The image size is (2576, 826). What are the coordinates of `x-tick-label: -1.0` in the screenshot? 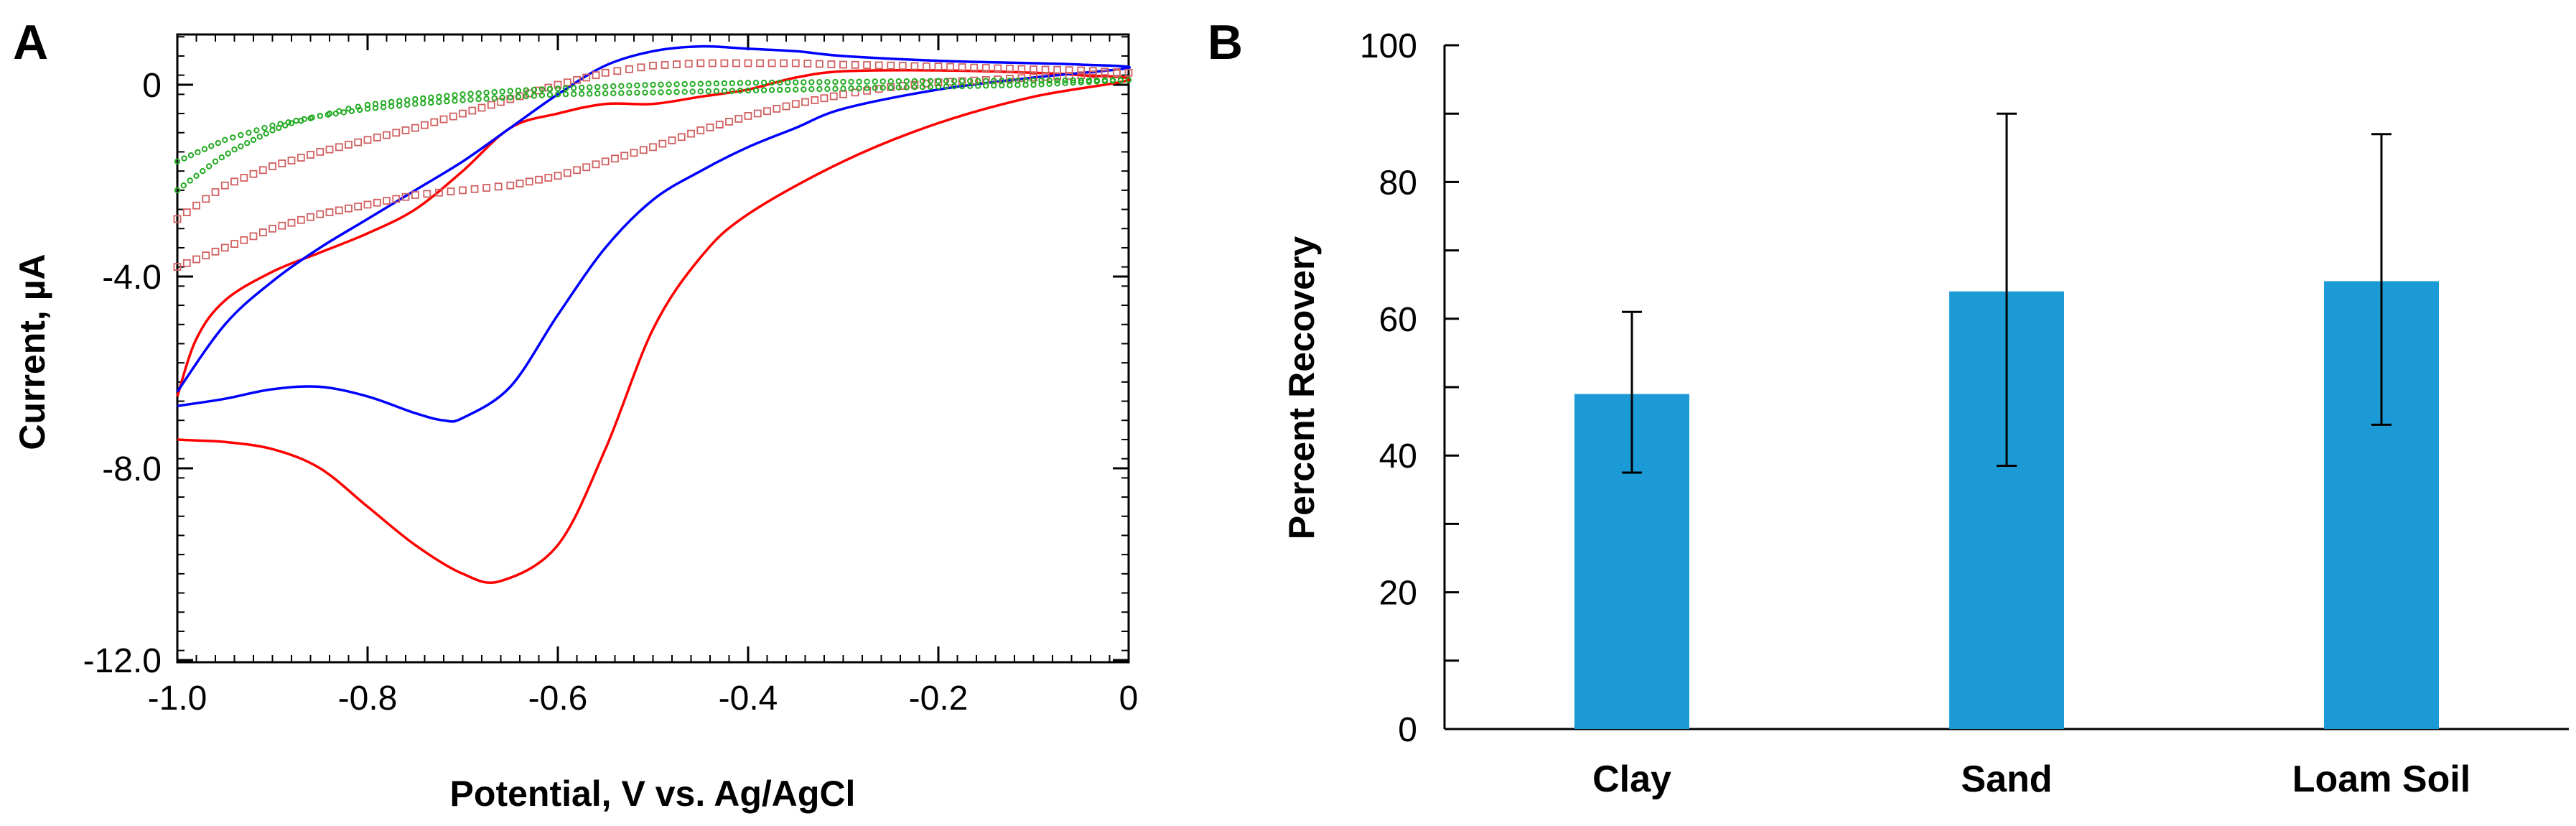 It's located at (177, 699).